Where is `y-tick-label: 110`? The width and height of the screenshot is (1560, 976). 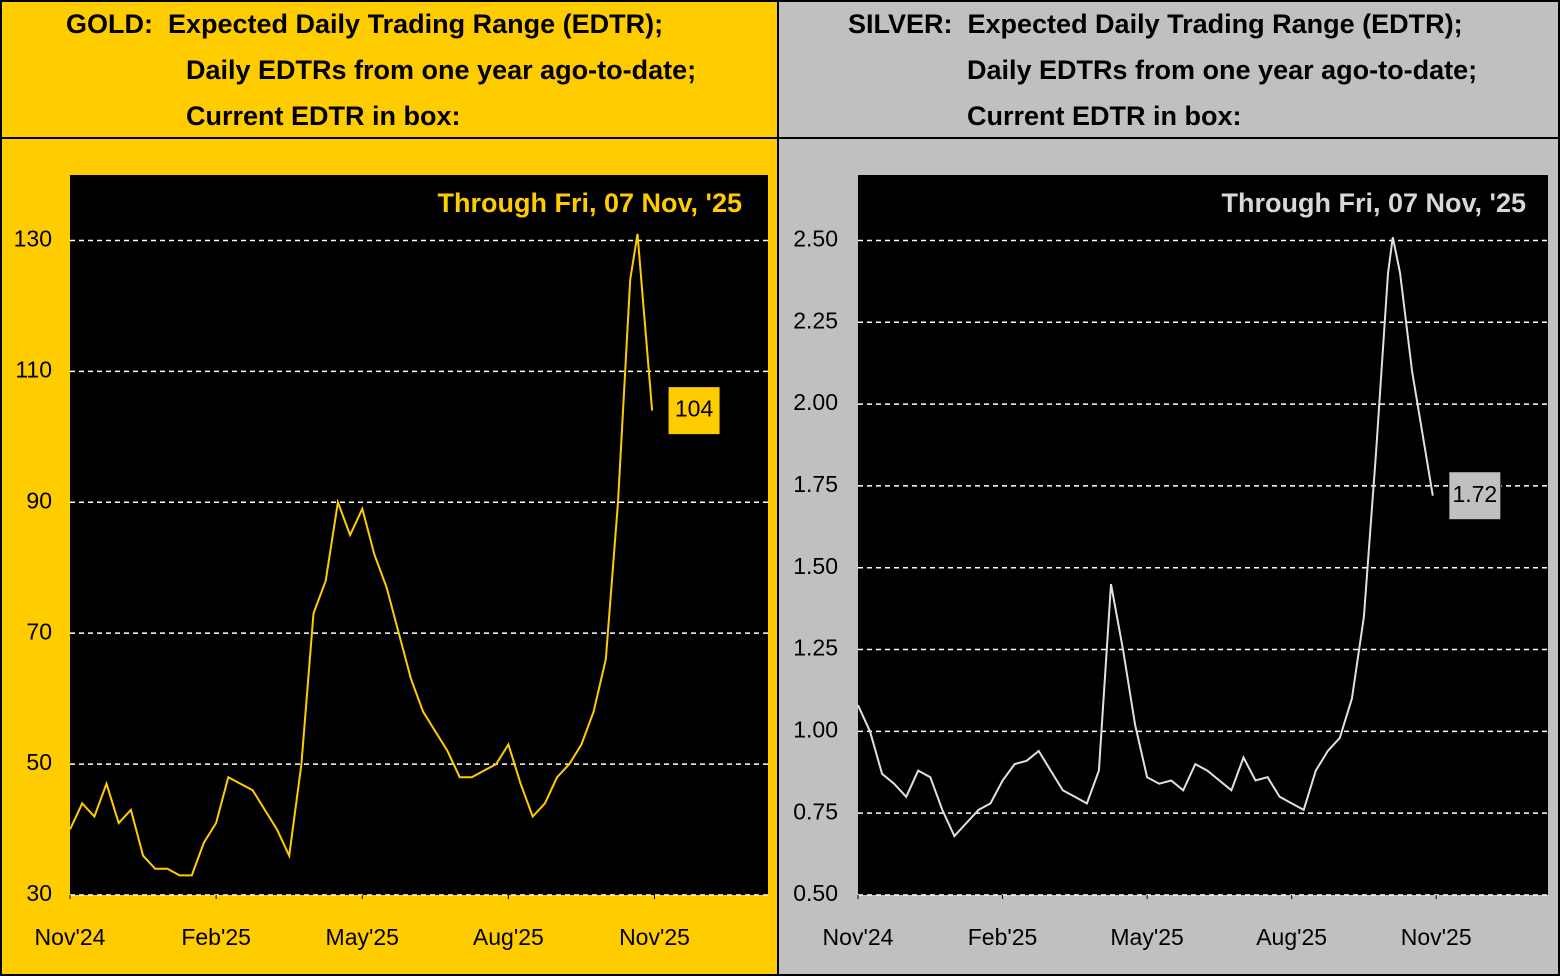
y-tick-label: 110 is located at coordinates (33, 369).